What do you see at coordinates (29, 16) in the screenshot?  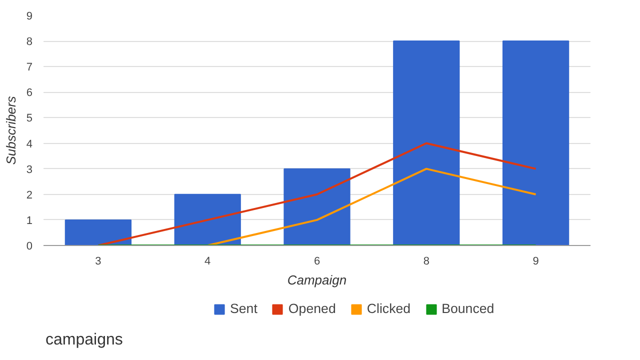 I see `y-tick-label: 9` at bounding box center [29, 16].